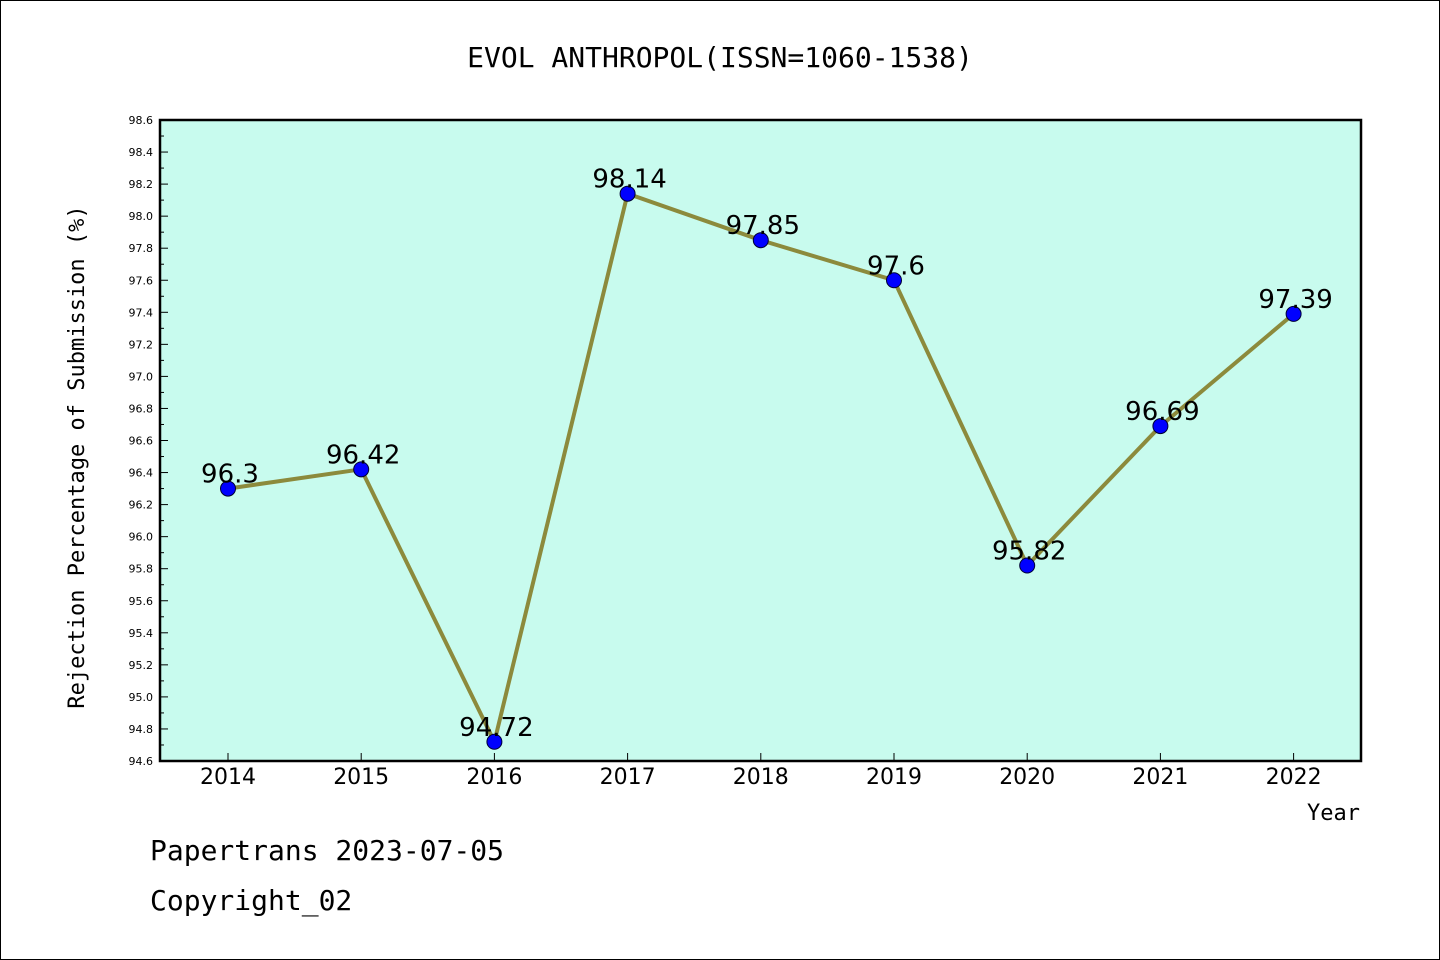 The height and width of the screenshot is (960, 1440). I want to click on x-tick-label: 2019, so click(894, 777).